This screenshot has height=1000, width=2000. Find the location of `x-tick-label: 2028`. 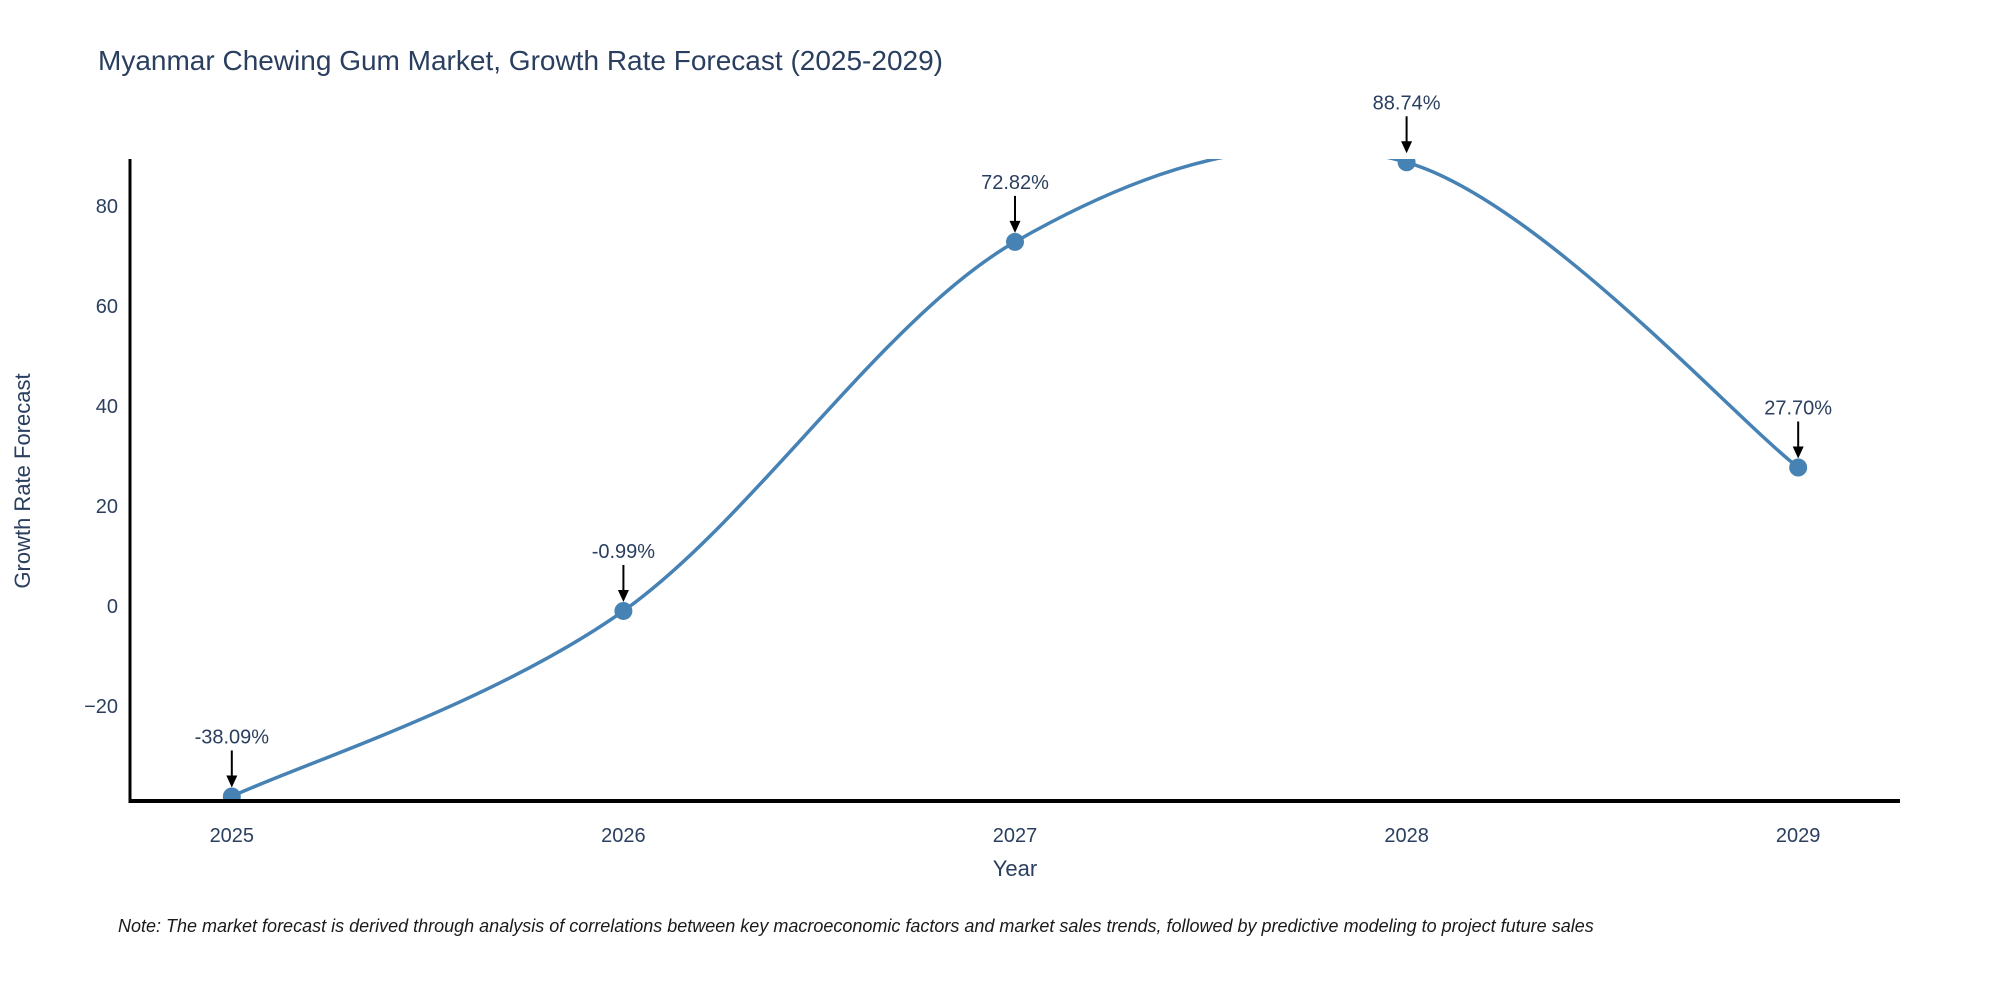

x-tick-label: 2028 is located at coordinates (1406, 836).